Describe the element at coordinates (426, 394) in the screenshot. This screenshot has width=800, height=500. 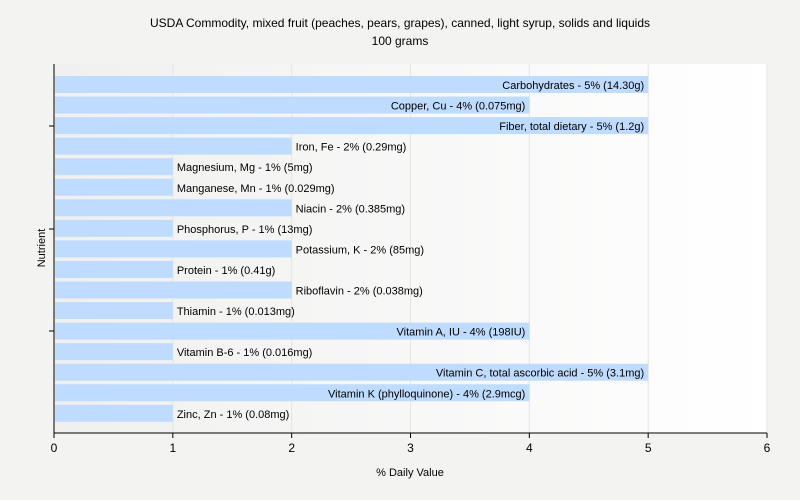
I see `bar-label: Vitamin K (phylloquinone) - 4% (2.9mcg)` at that location.